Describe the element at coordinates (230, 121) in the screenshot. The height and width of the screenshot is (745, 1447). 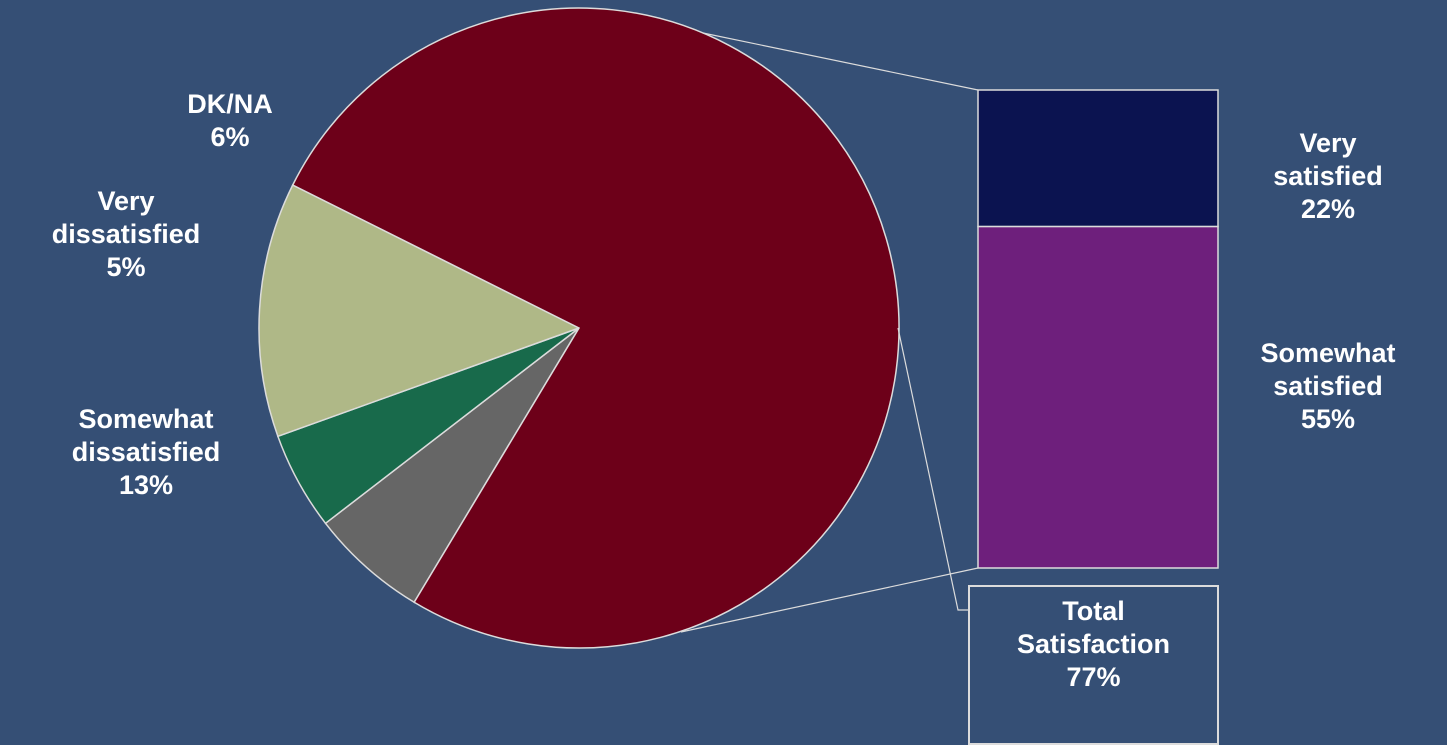
I see `label-dkna: DK/NA 6%` at that location.